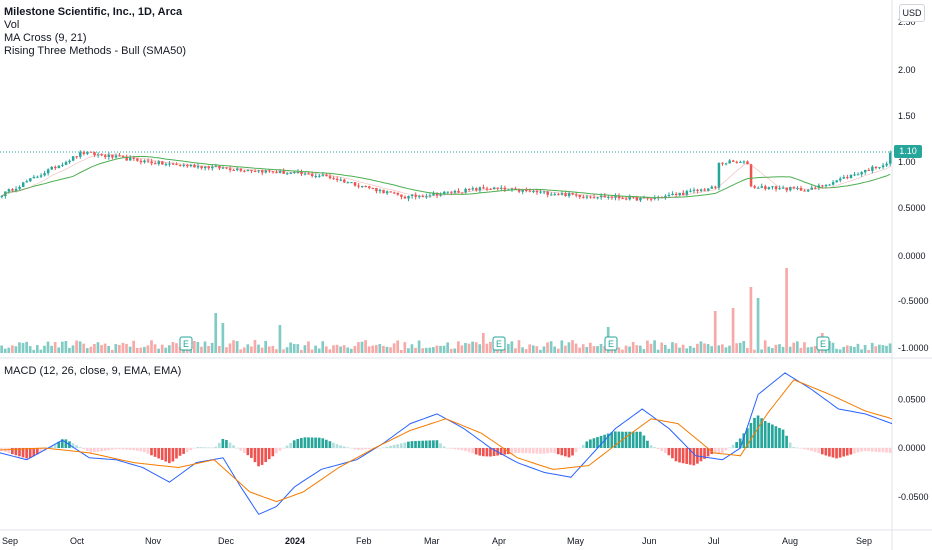  I want to click on symbol-title: Milestone Scientific, Inc., 1D, Arca, so click(93, 12).